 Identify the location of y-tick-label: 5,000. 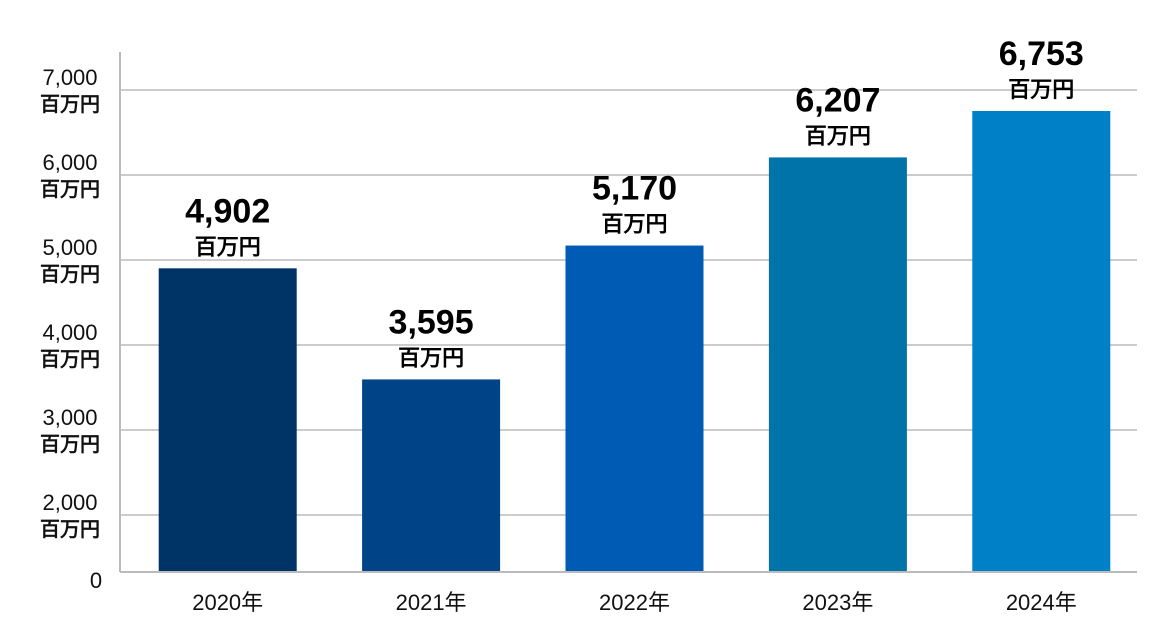
(69, 247).